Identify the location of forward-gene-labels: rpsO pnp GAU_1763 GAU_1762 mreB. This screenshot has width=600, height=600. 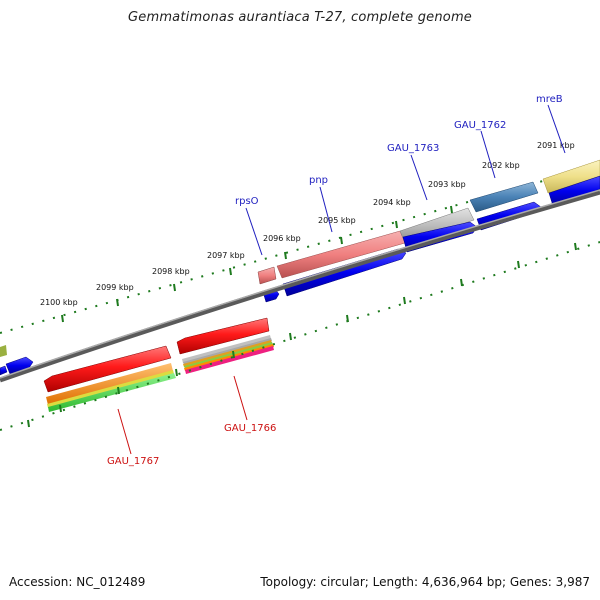
(399, 150).